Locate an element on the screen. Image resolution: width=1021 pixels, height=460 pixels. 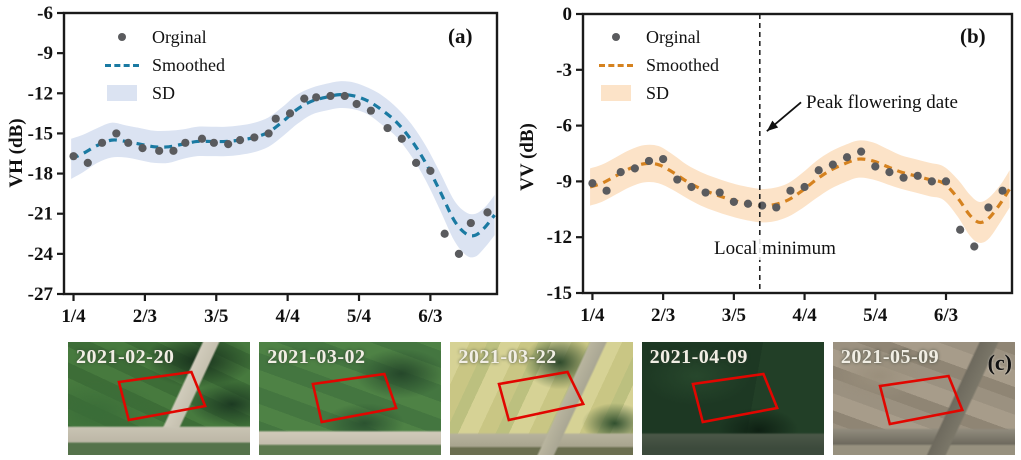
satellite-thumbnail: 2021-04-09 is located at coordinates (732, 398).